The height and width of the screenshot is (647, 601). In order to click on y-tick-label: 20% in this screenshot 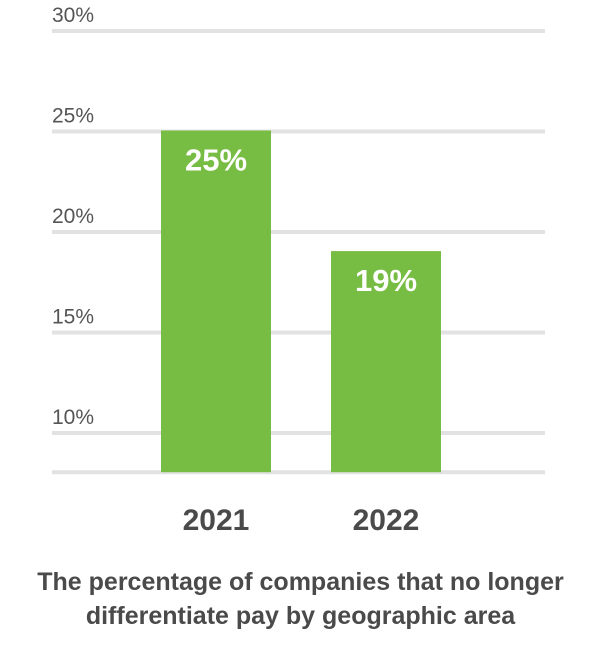, I will do `click(73, 216)`.